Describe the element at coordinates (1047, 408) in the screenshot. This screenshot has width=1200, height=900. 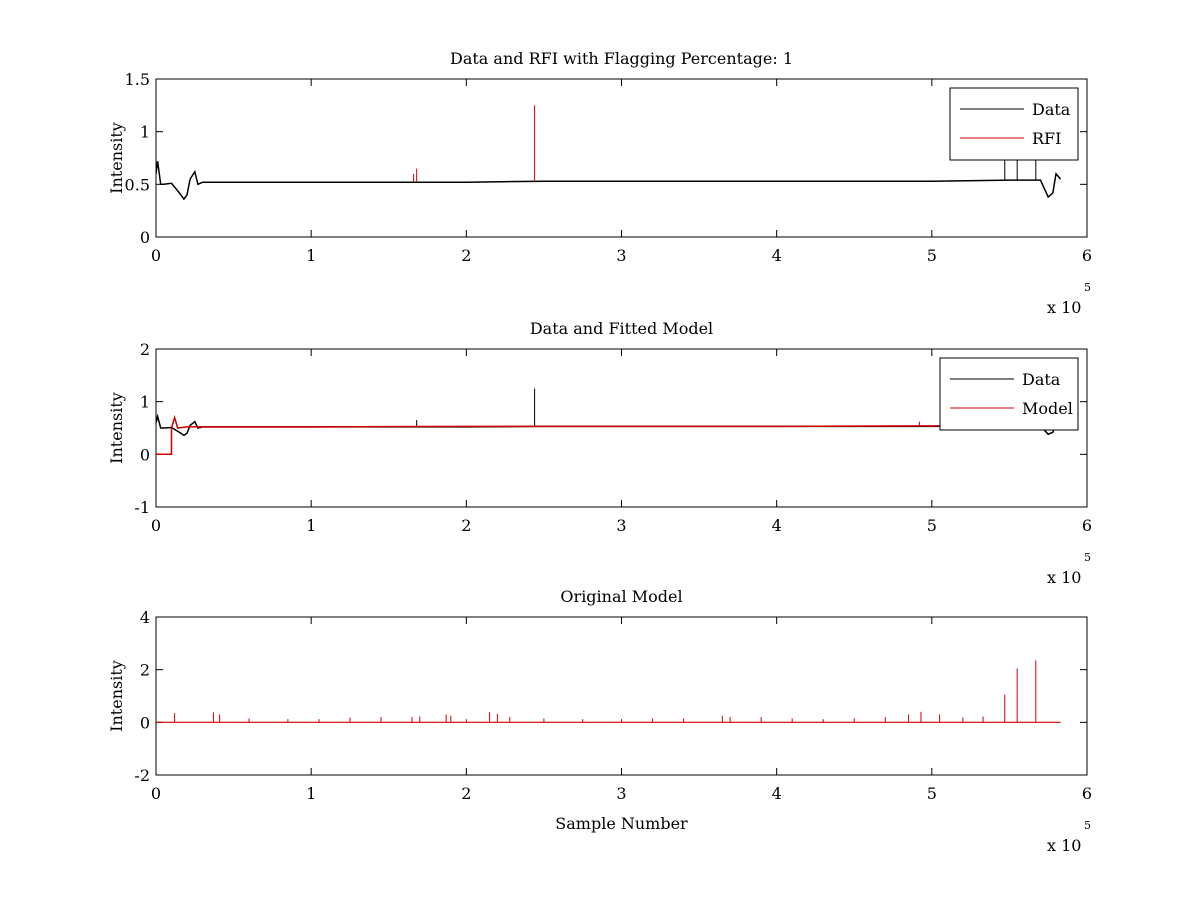
I see `legend-entry: Model` at that location.